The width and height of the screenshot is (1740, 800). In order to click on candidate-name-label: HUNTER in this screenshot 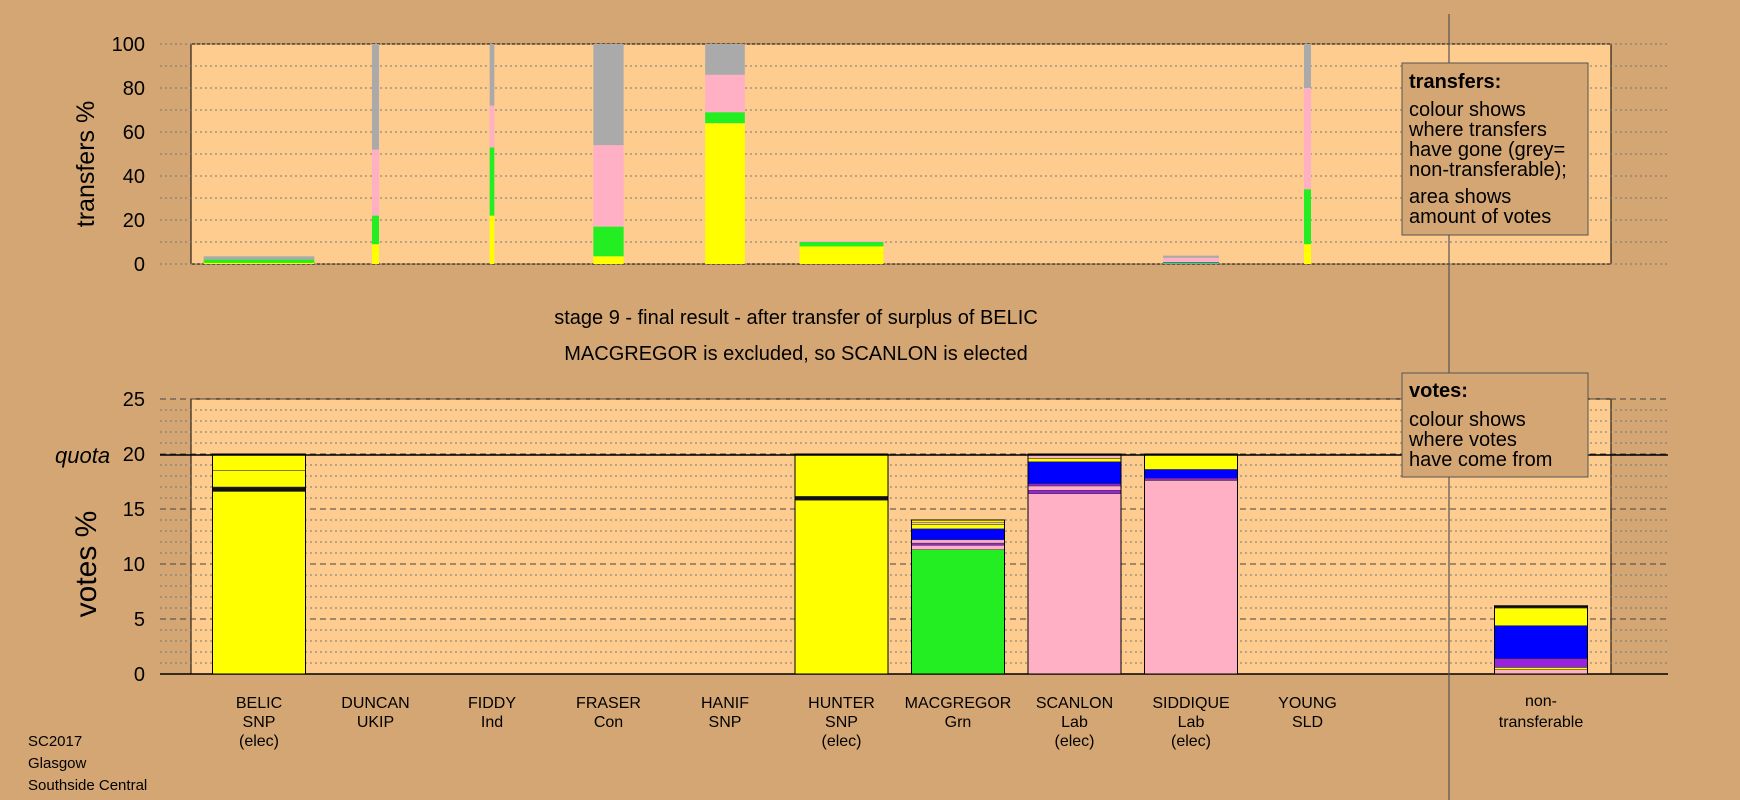, I will do `click(841, 703)`.